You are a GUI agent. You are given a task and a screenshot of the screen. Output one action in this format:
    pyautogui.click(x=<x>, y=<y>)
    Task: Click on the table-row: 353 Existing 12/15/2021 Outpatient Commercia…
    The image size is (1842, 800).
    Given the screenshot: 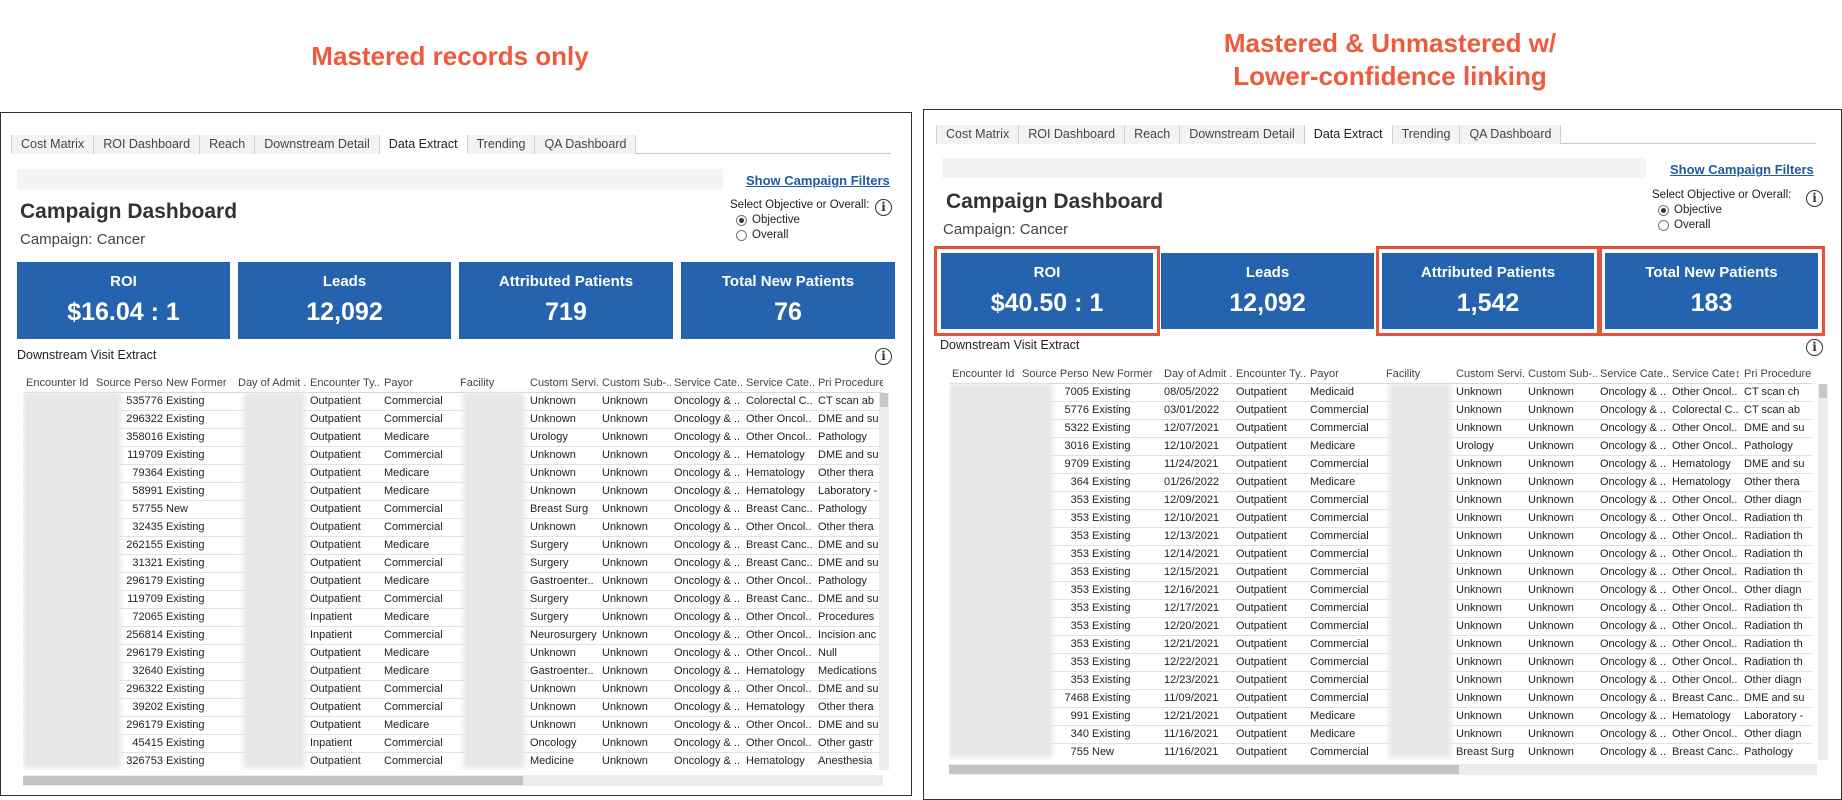 What is the action you would take?
    pyautogui.click(x=1381, y=572)
    